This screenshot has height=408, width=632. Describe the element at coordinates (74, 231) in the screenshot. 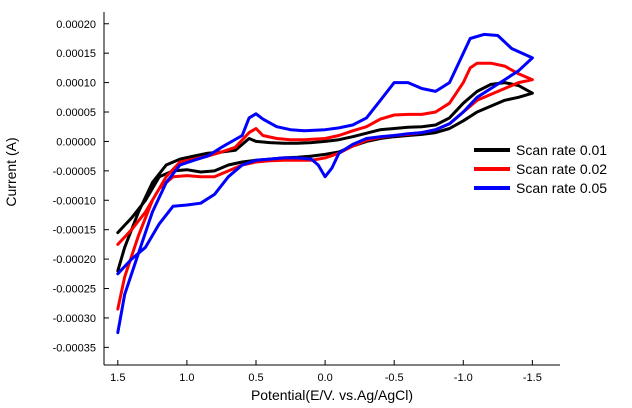

I see `y-tick-label: -0.00015` at that location.